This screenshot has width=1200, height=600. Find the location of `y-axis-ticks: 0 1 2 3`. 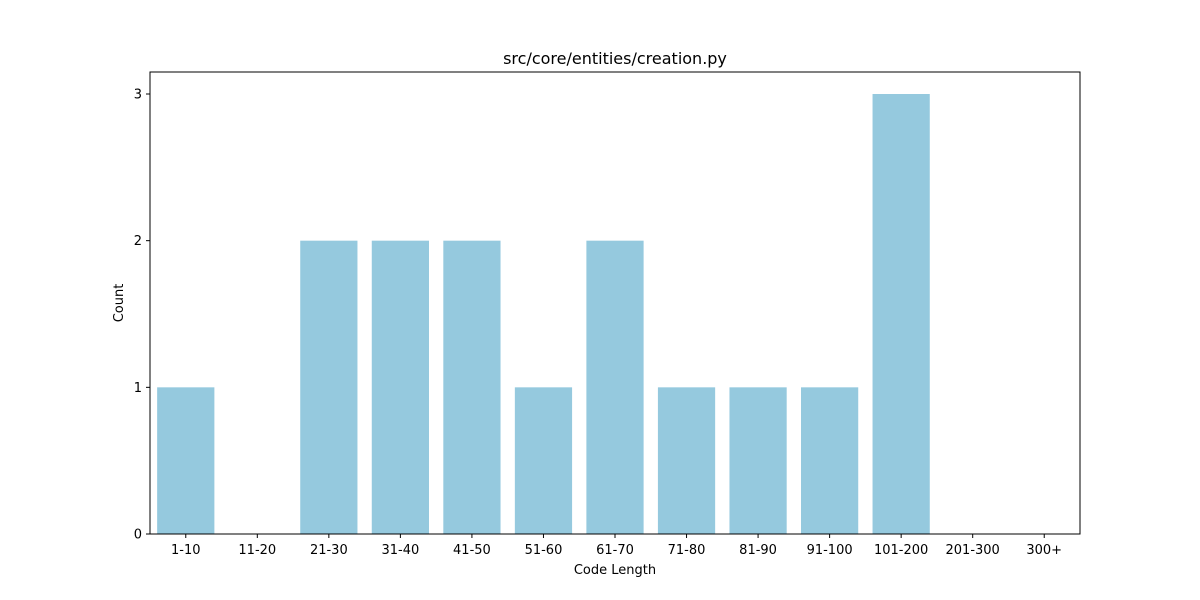

y-axis-ticks: 0 1 2 3 is located at coordinates (142, 315).